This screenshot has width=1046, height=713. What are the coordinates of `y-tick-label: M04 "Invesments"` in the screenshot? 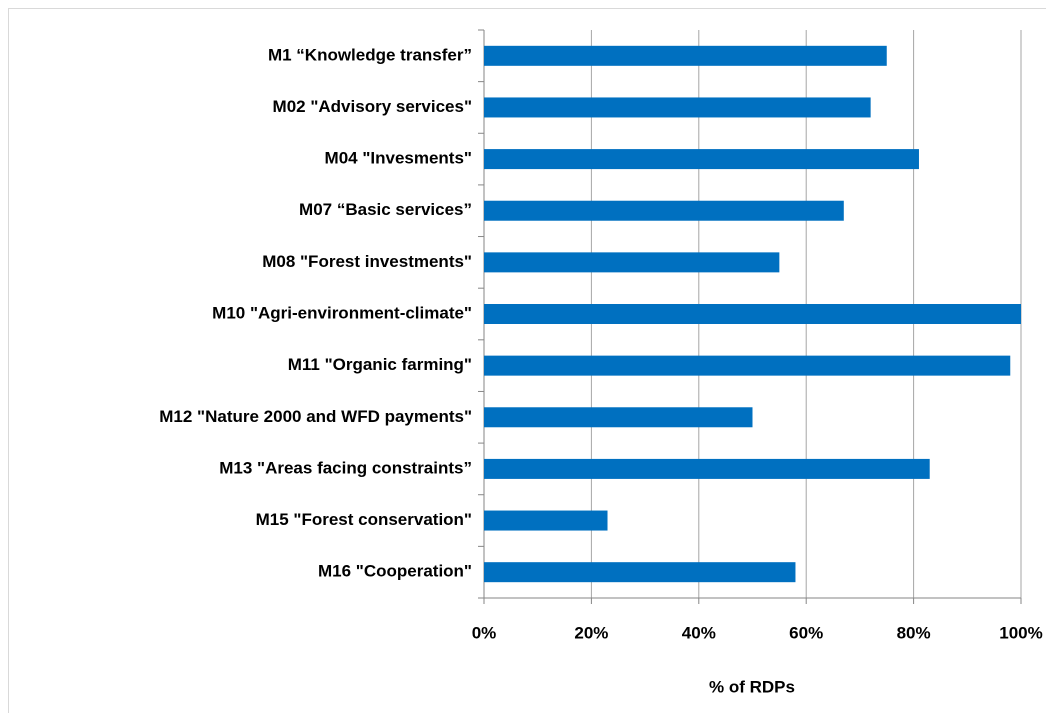 It's located at (398, 158).